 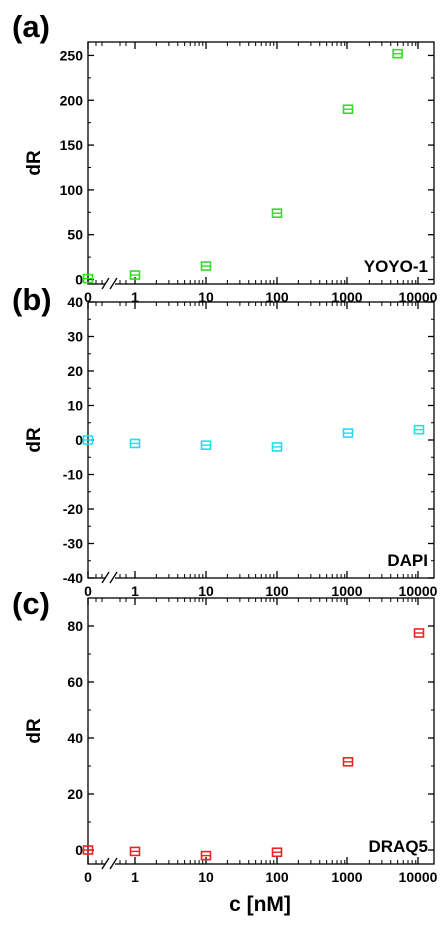 What do you see at coordinates (260, 904) in the screenshot?
I see `x-axis-title: c [nM]` at bounding box center [260, 904].